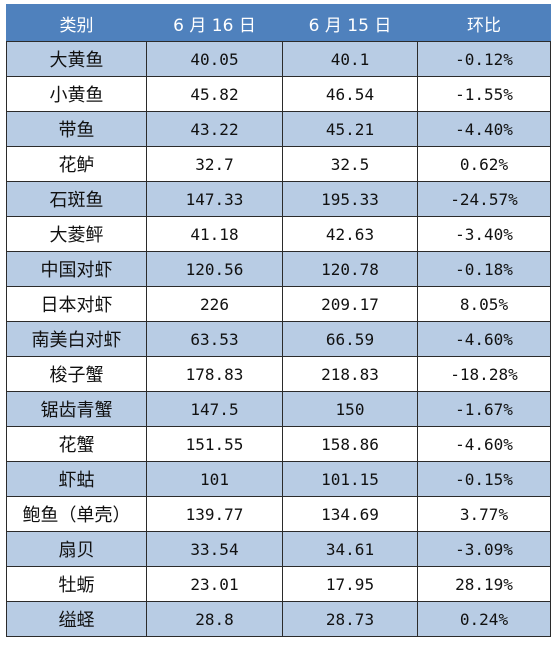 The image size is (558, 663). Describe the element at coordinates (76, 549) in the screenshot. I see `category-cell: 扇贝` at that location.